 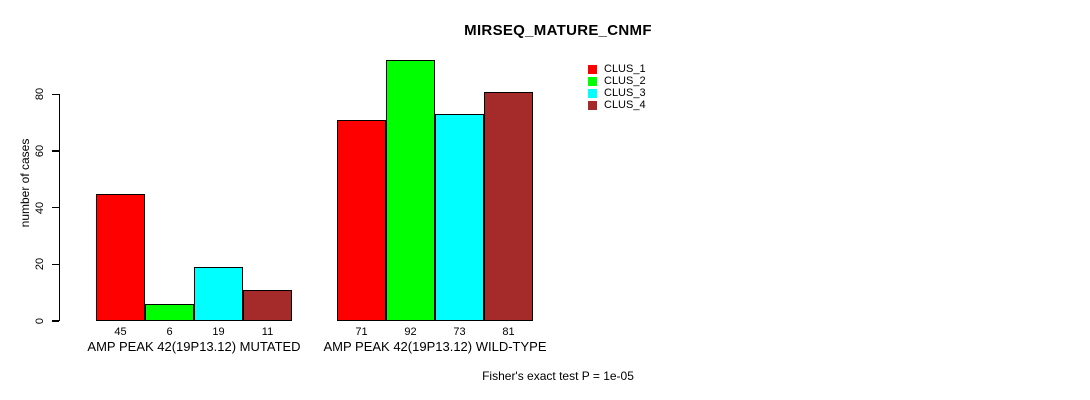 What do you see at coordinates (410, 332) in the screenshot?
I see `bar-value-label: 92` at bounding box center [410, 332].